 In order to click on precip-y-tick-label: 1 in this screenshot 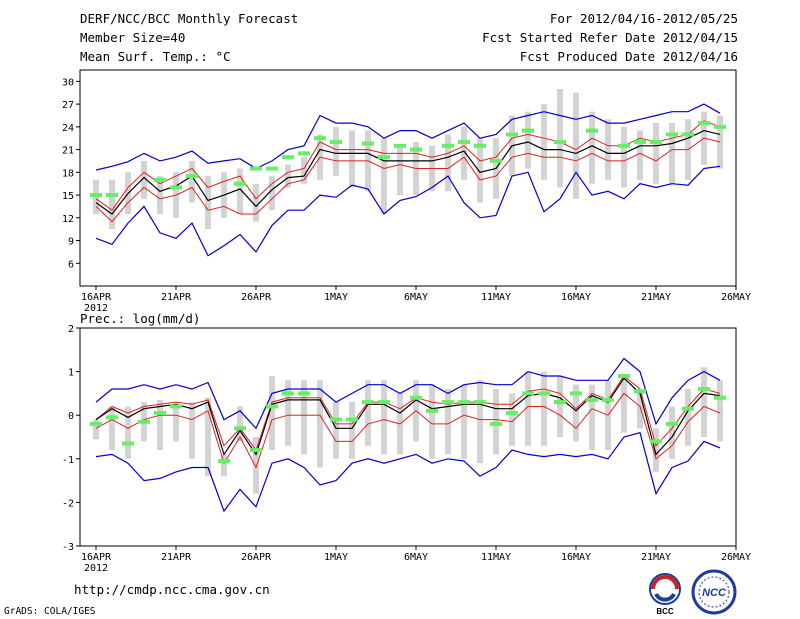, I will do `click(71, 373)`.